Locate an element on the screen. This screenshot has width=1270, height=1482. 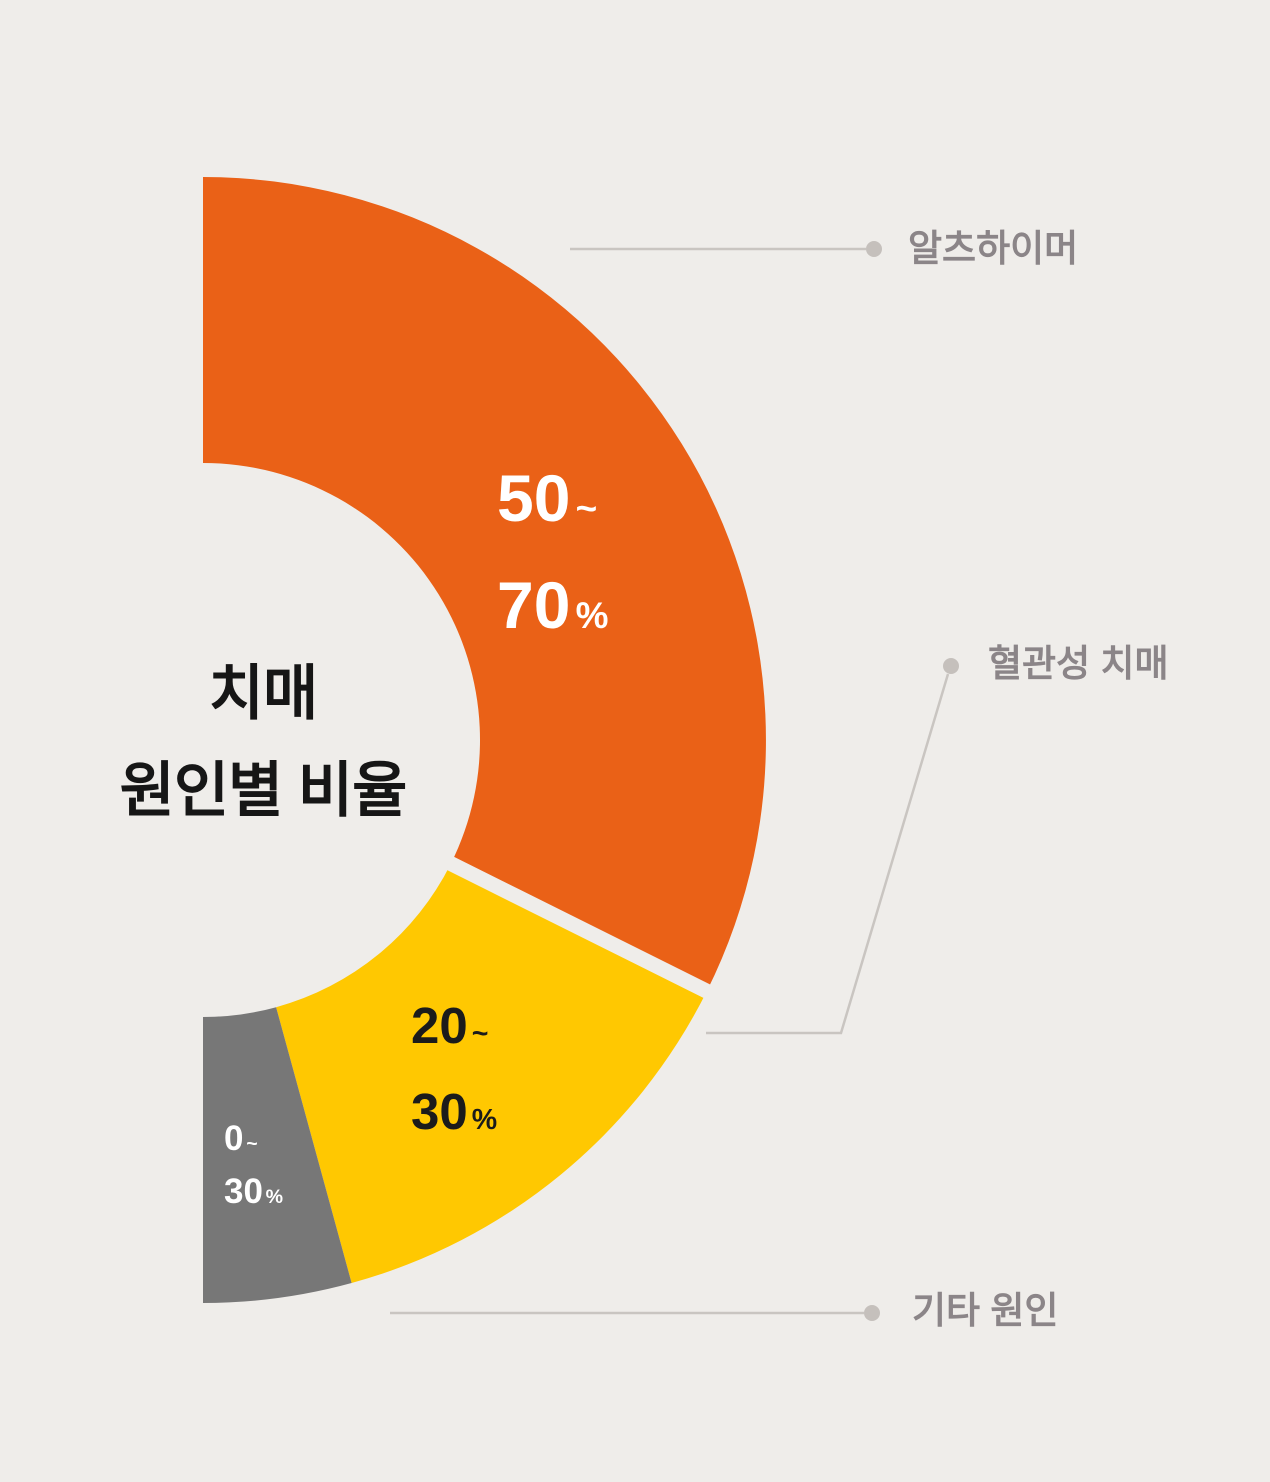
value-low: 50 is located at coordinates (534, 498).